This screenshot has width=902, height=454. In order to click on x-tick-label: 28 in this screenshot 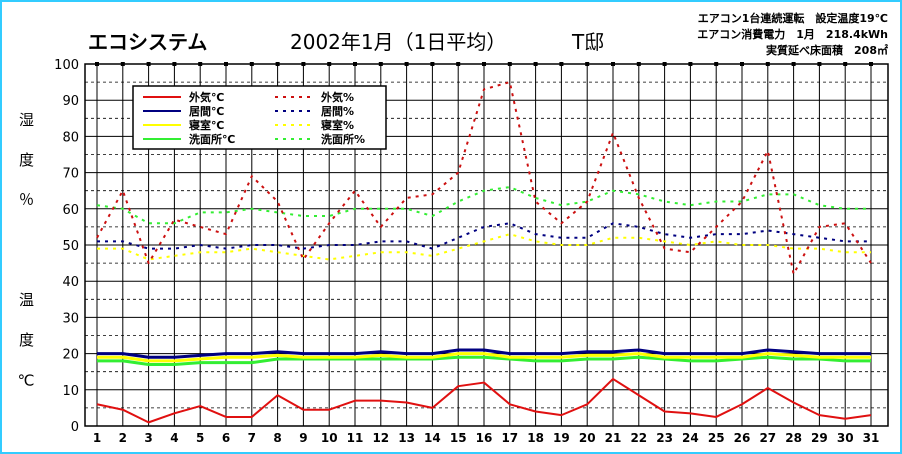, I will do `click(793, 438)`.